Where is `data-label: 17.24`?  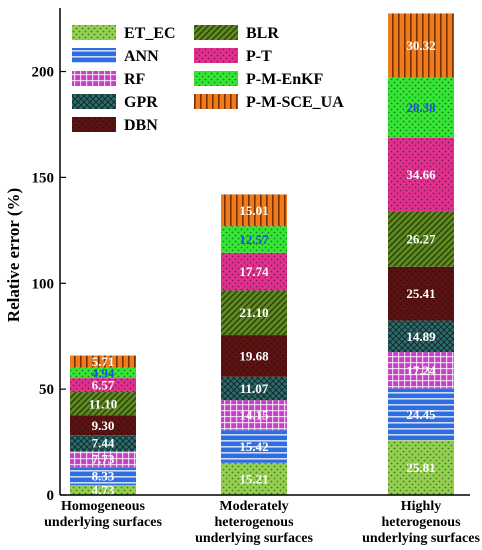
data-label: 17.24 is located at coordinates (421, 370).